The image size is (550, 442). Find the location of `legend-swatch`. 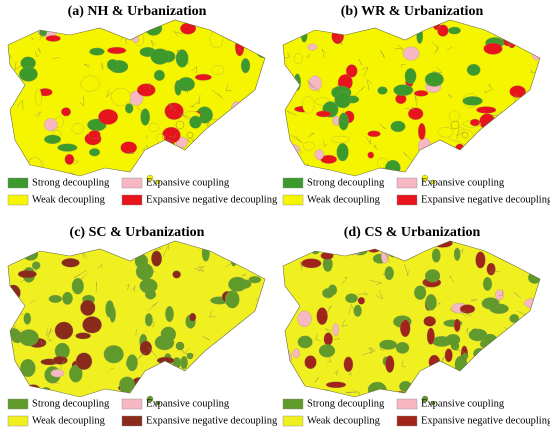

legend-swatch is located at coordinates (407, 421).